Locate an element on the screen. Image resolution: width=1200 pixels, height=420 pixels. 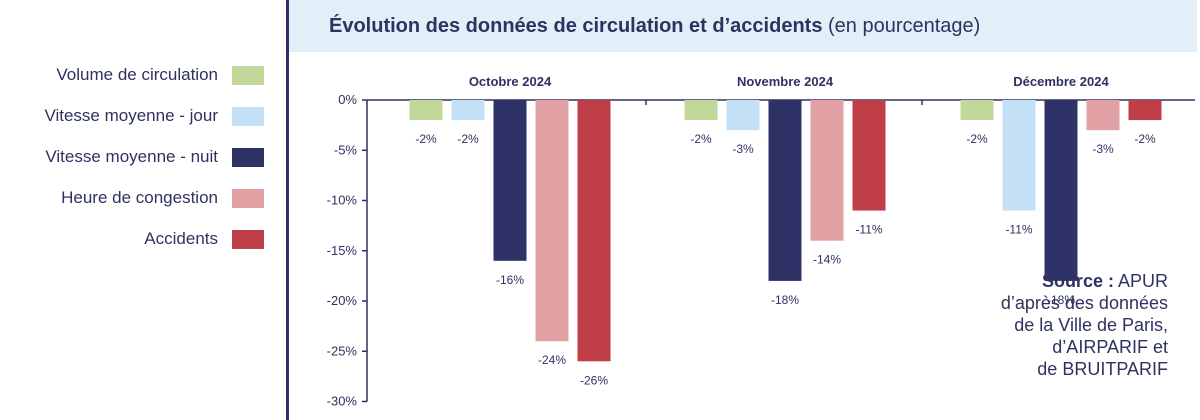
data-label: -14% is located at coordinates (827, 260).